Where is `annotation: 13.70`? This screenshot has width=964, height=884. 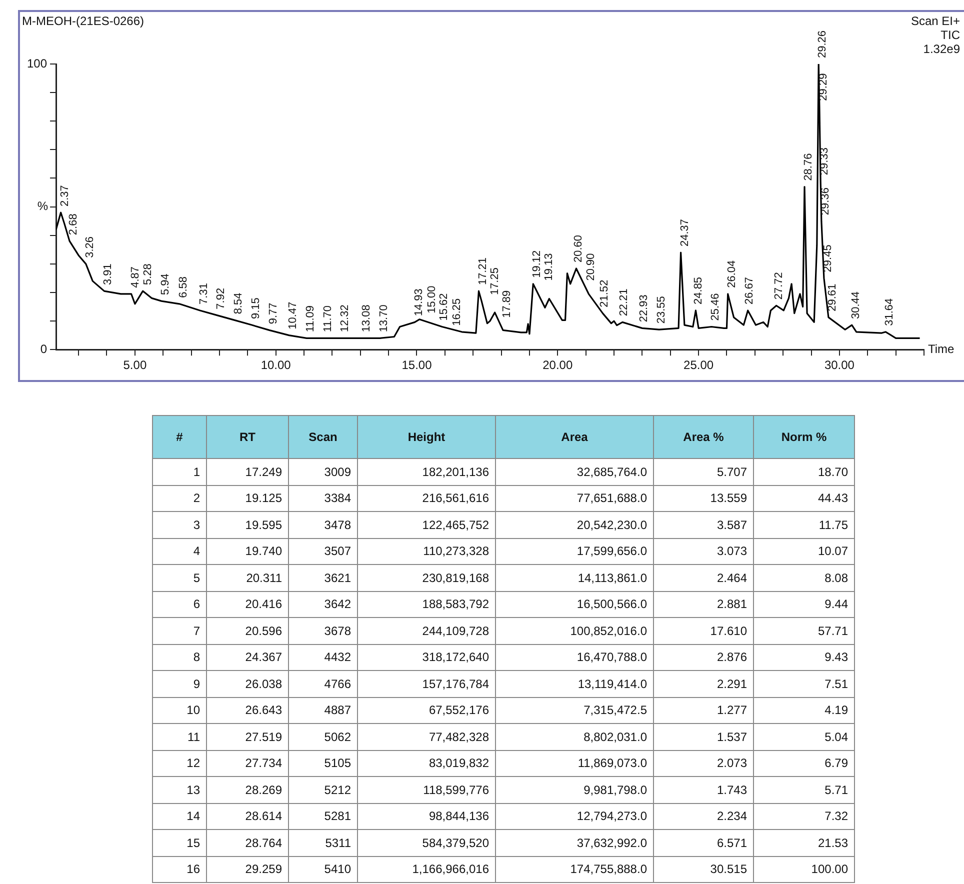 annotation: 13.70 is located at coordinates (384, 318).